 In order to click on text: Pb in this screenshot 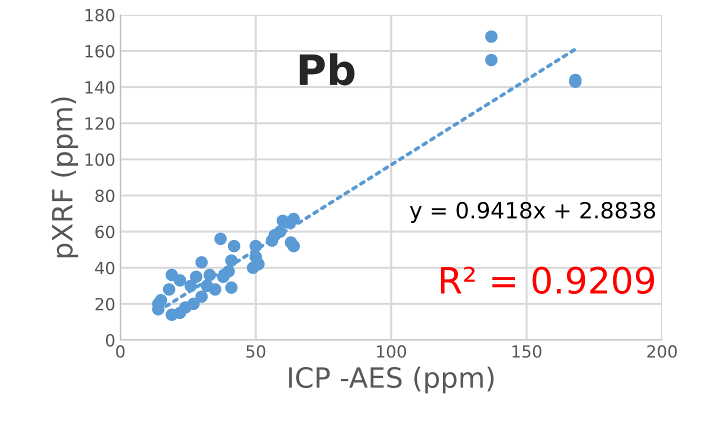, I will do `click(327, 69)`.